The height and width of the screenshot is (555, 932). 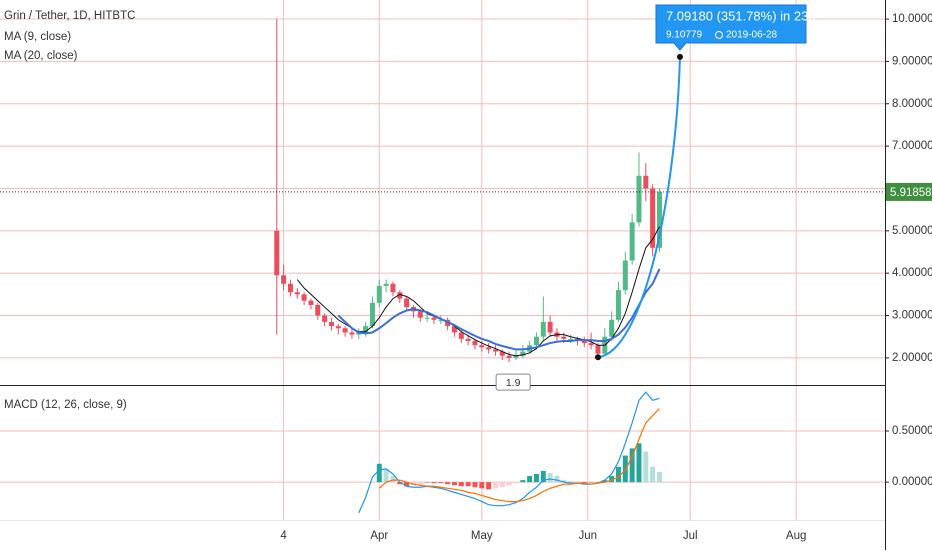 What do you see at coordinates (718, 35) in the screenshot?
I see `clock-icon` at bounding box center [718, 35].